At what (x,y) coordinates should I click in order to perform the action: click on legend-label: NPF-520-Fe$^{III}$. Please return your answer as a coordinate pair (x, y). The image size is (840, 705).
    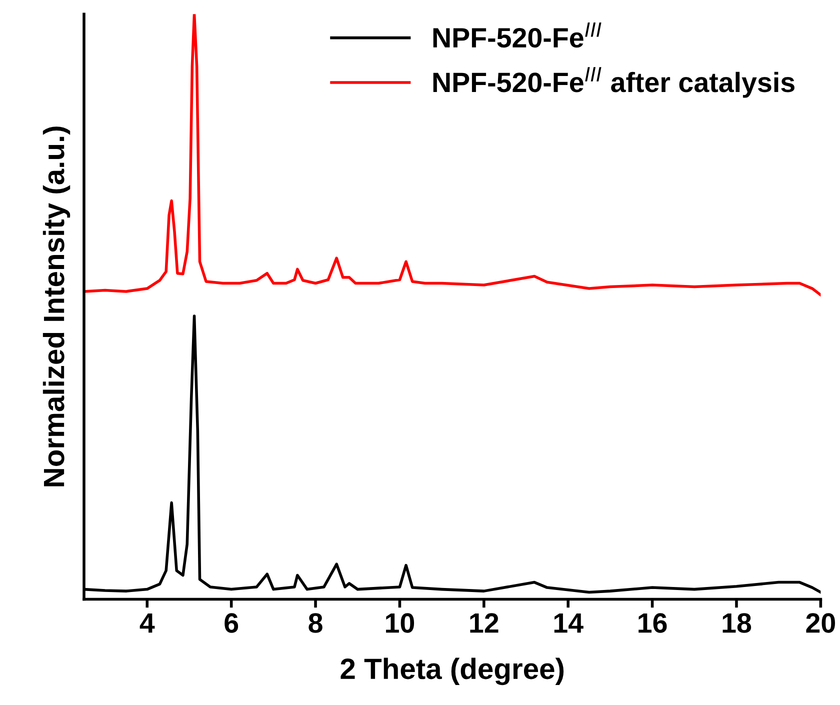
    Looking at the image, I should click on (517, 35).